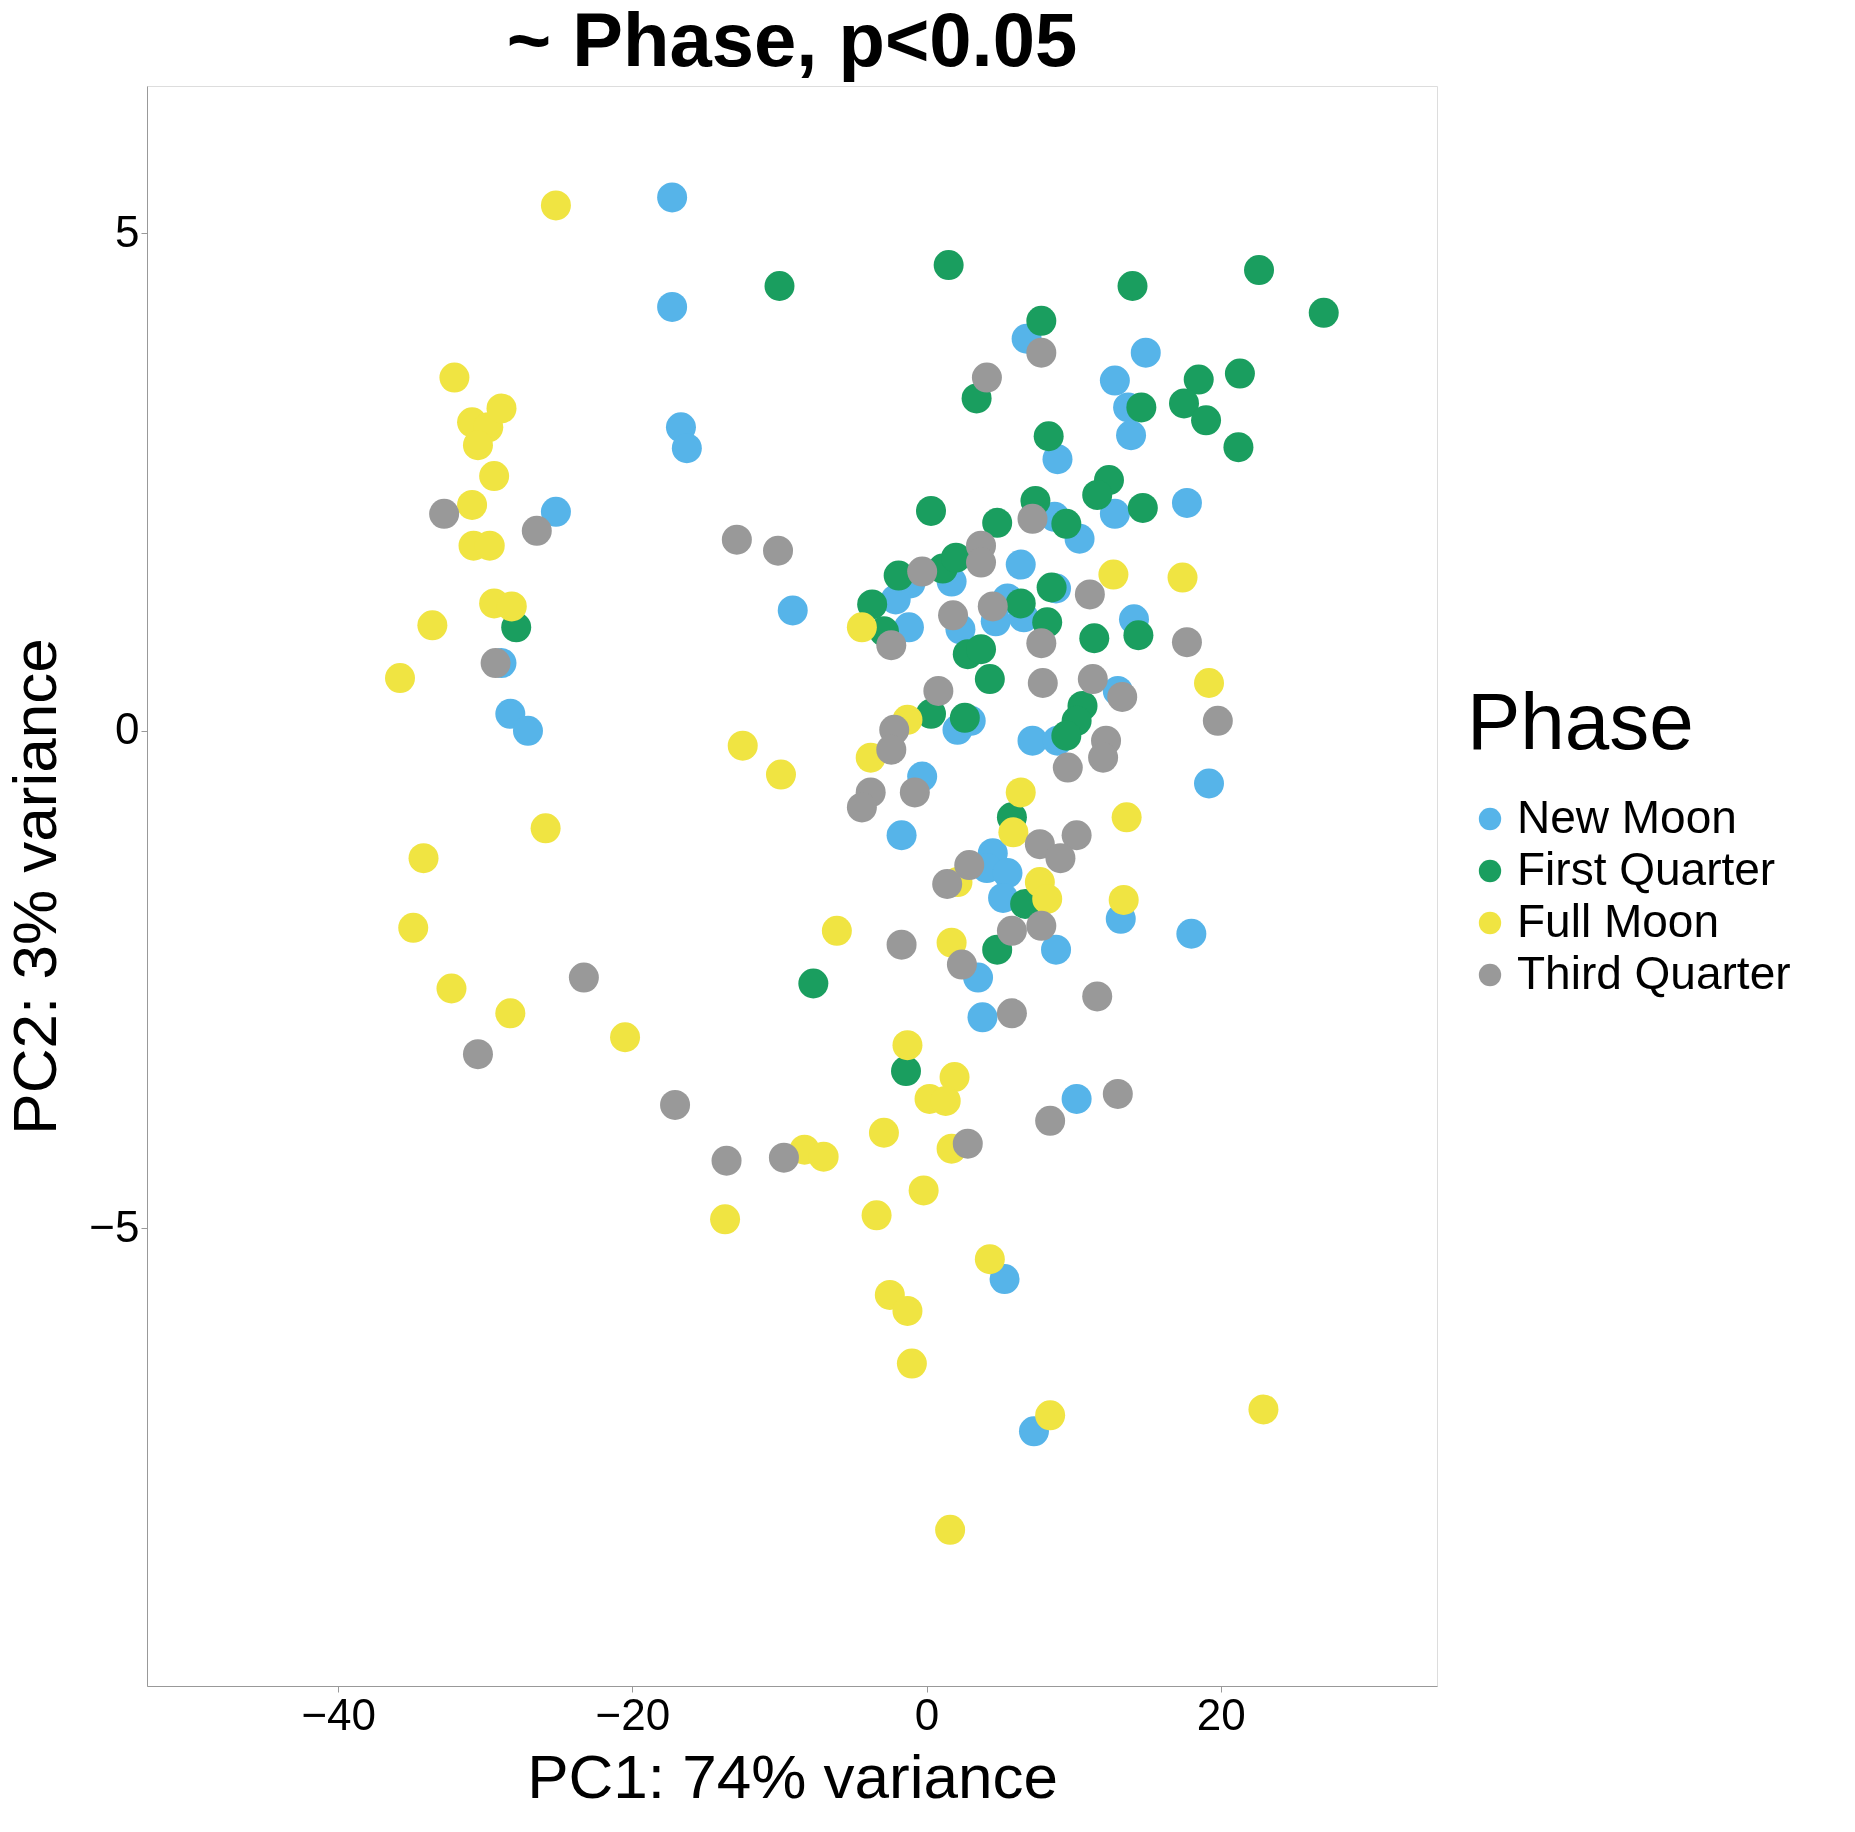 The image size is (1855, 1832). What do you see at coordinates (114, 1226) in the screenshot?
I see `y-tick-label: −5` at bounding box center [114, 1226].